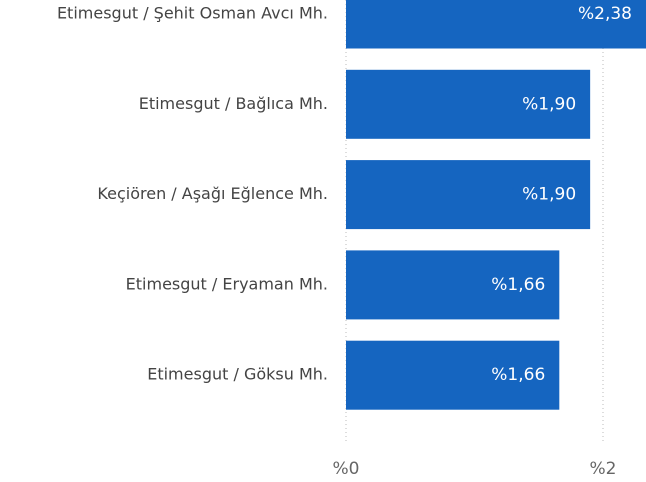 Image resolution: width=646 pixels, height=482 pixels. Describe the element at coordinates (227, 283) in the screenshot. I see `category-label: Etimesgut / Eryaman Mh.` at that location.